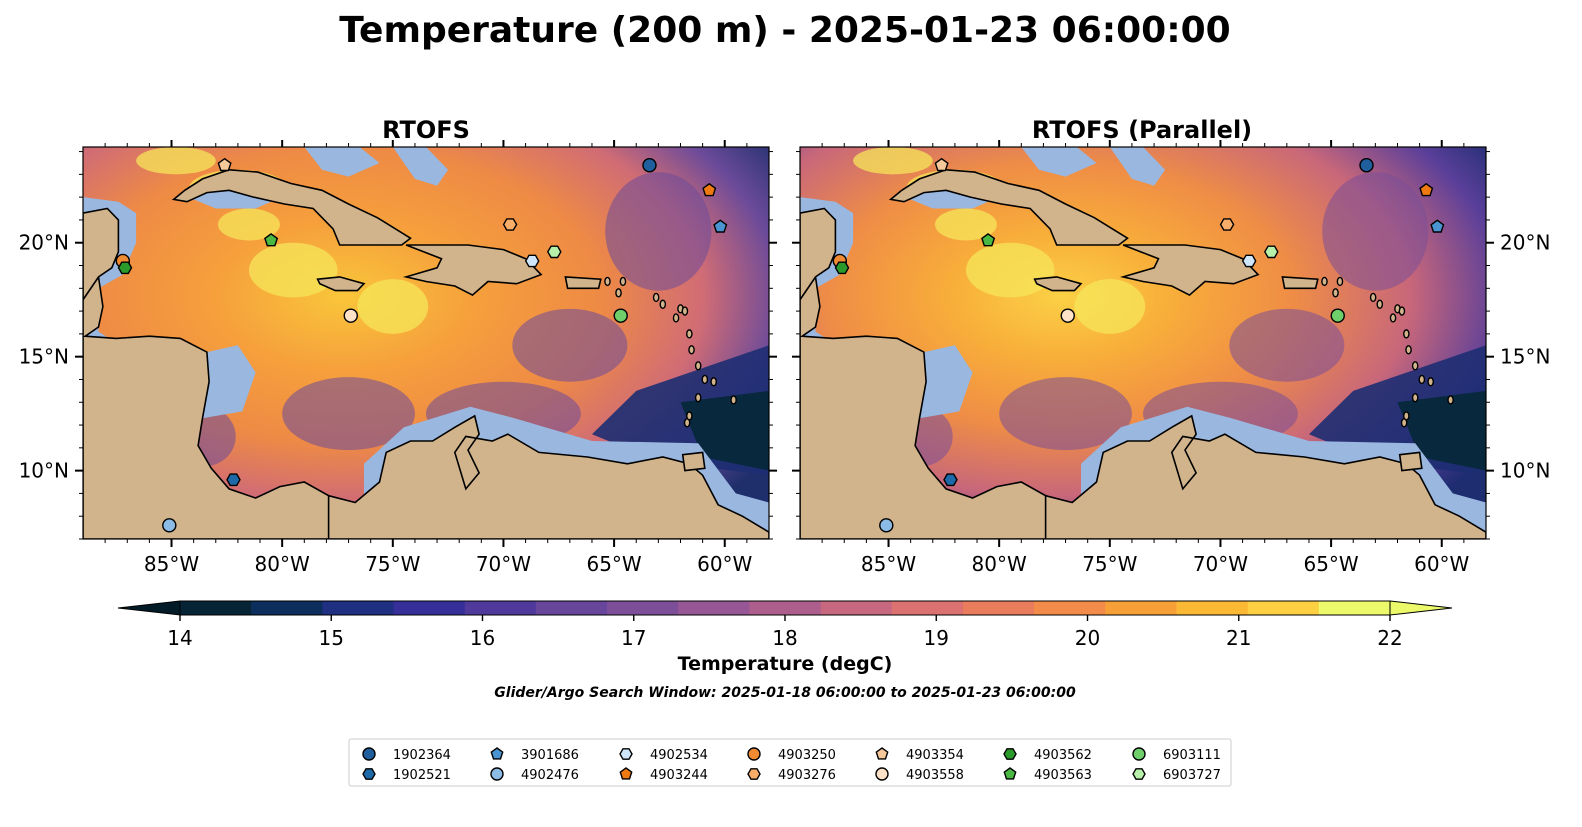  I want to click on legend-label: 4903562, so click(1063, 755).